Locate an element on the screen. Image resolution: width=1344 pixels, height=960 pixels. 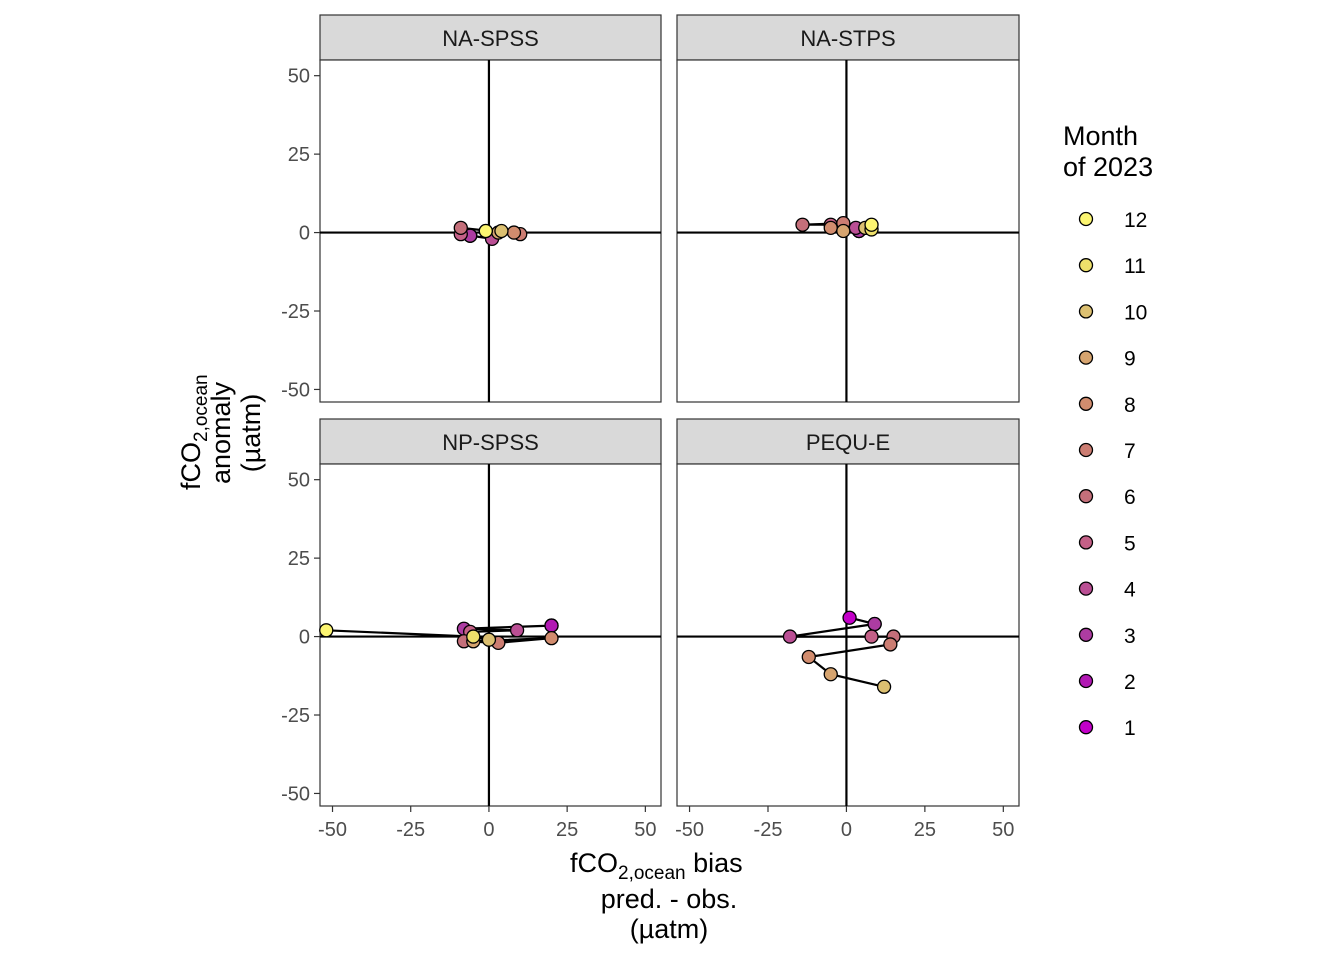
y-axis-title: fCO2,ocean anomaly (µatm) is located at coordinates (221, 432).